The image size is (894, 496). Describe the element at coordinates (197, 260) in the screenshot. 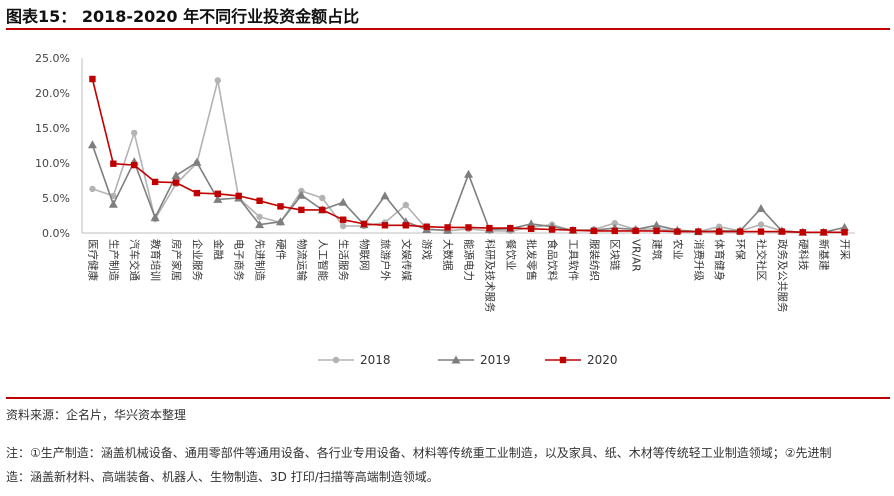

I see `x-tick-label: 企业服务` at that location.